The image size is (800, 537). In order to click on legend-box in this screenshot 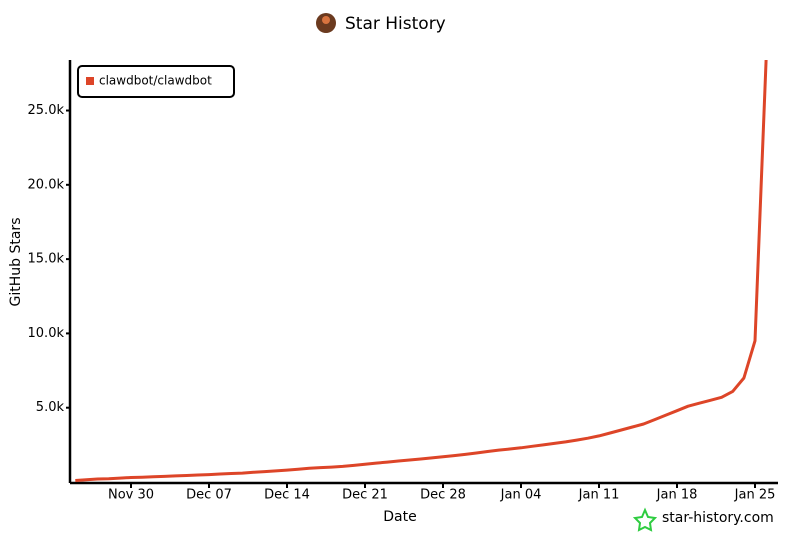, I will do `click(156, 81)`.